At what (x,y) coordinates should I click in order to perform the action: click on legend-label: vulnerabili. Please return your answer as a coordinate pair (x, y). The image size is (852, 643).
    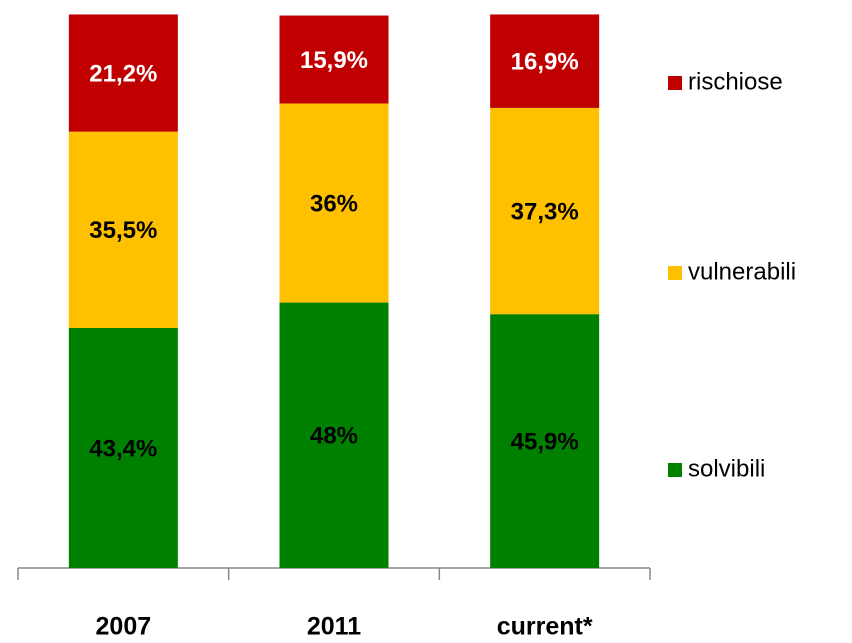
    Looking at the image, I should click on (742, 271).